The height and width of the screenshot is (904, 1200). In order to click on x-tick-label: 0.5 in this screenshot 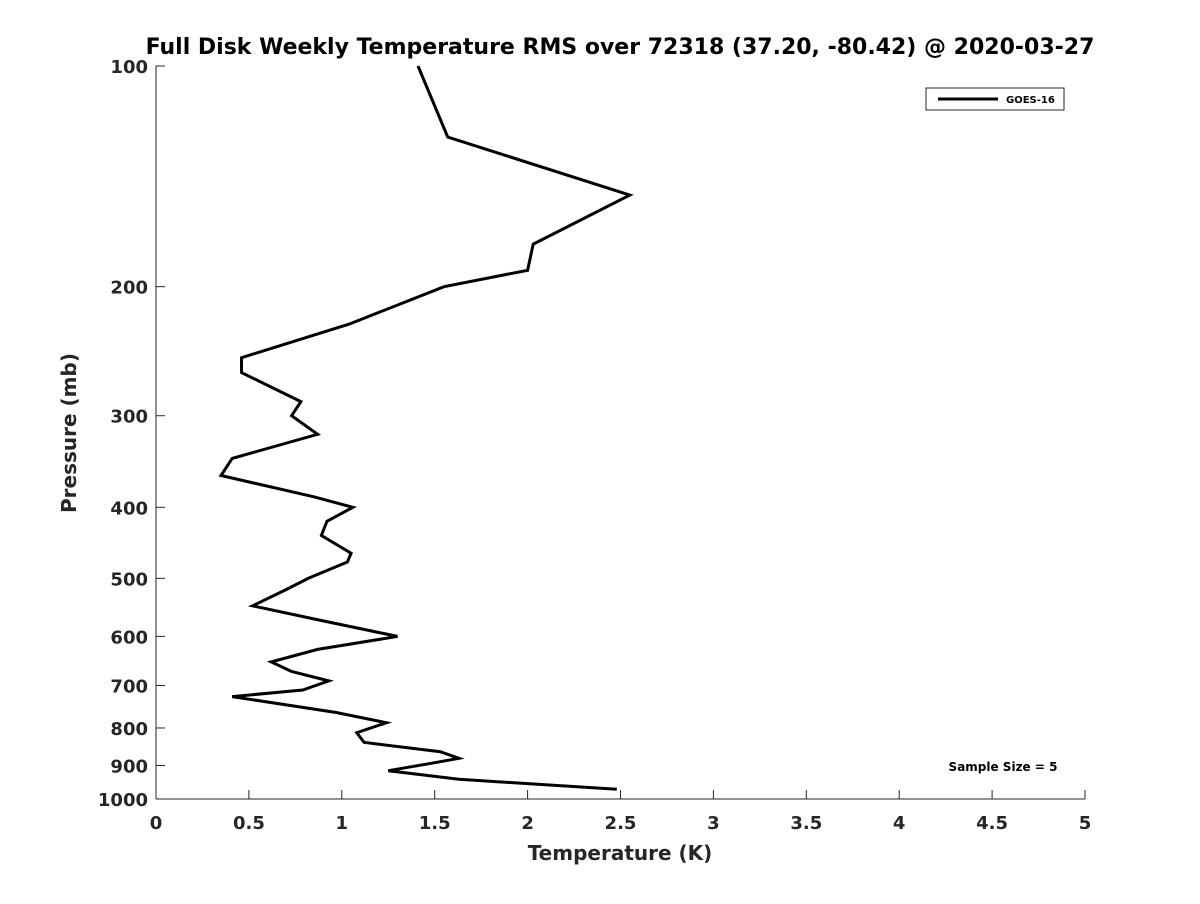, I will do `click(249, 823)`.